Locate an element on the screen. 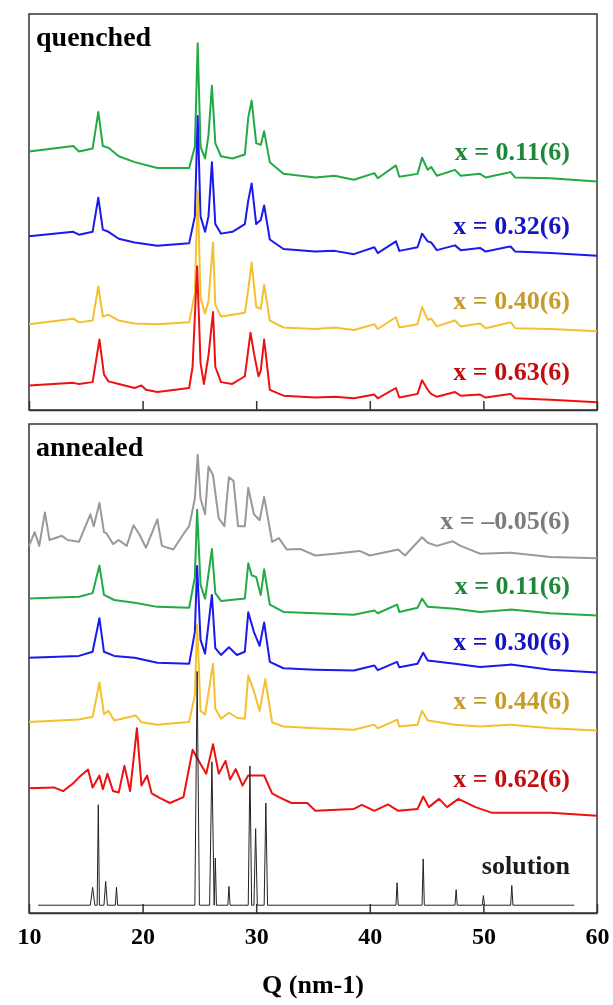 The width and height of the screenshot is (613, 1005). x-axis-title: Q (nm-1) is located at coordinates (313, 984).